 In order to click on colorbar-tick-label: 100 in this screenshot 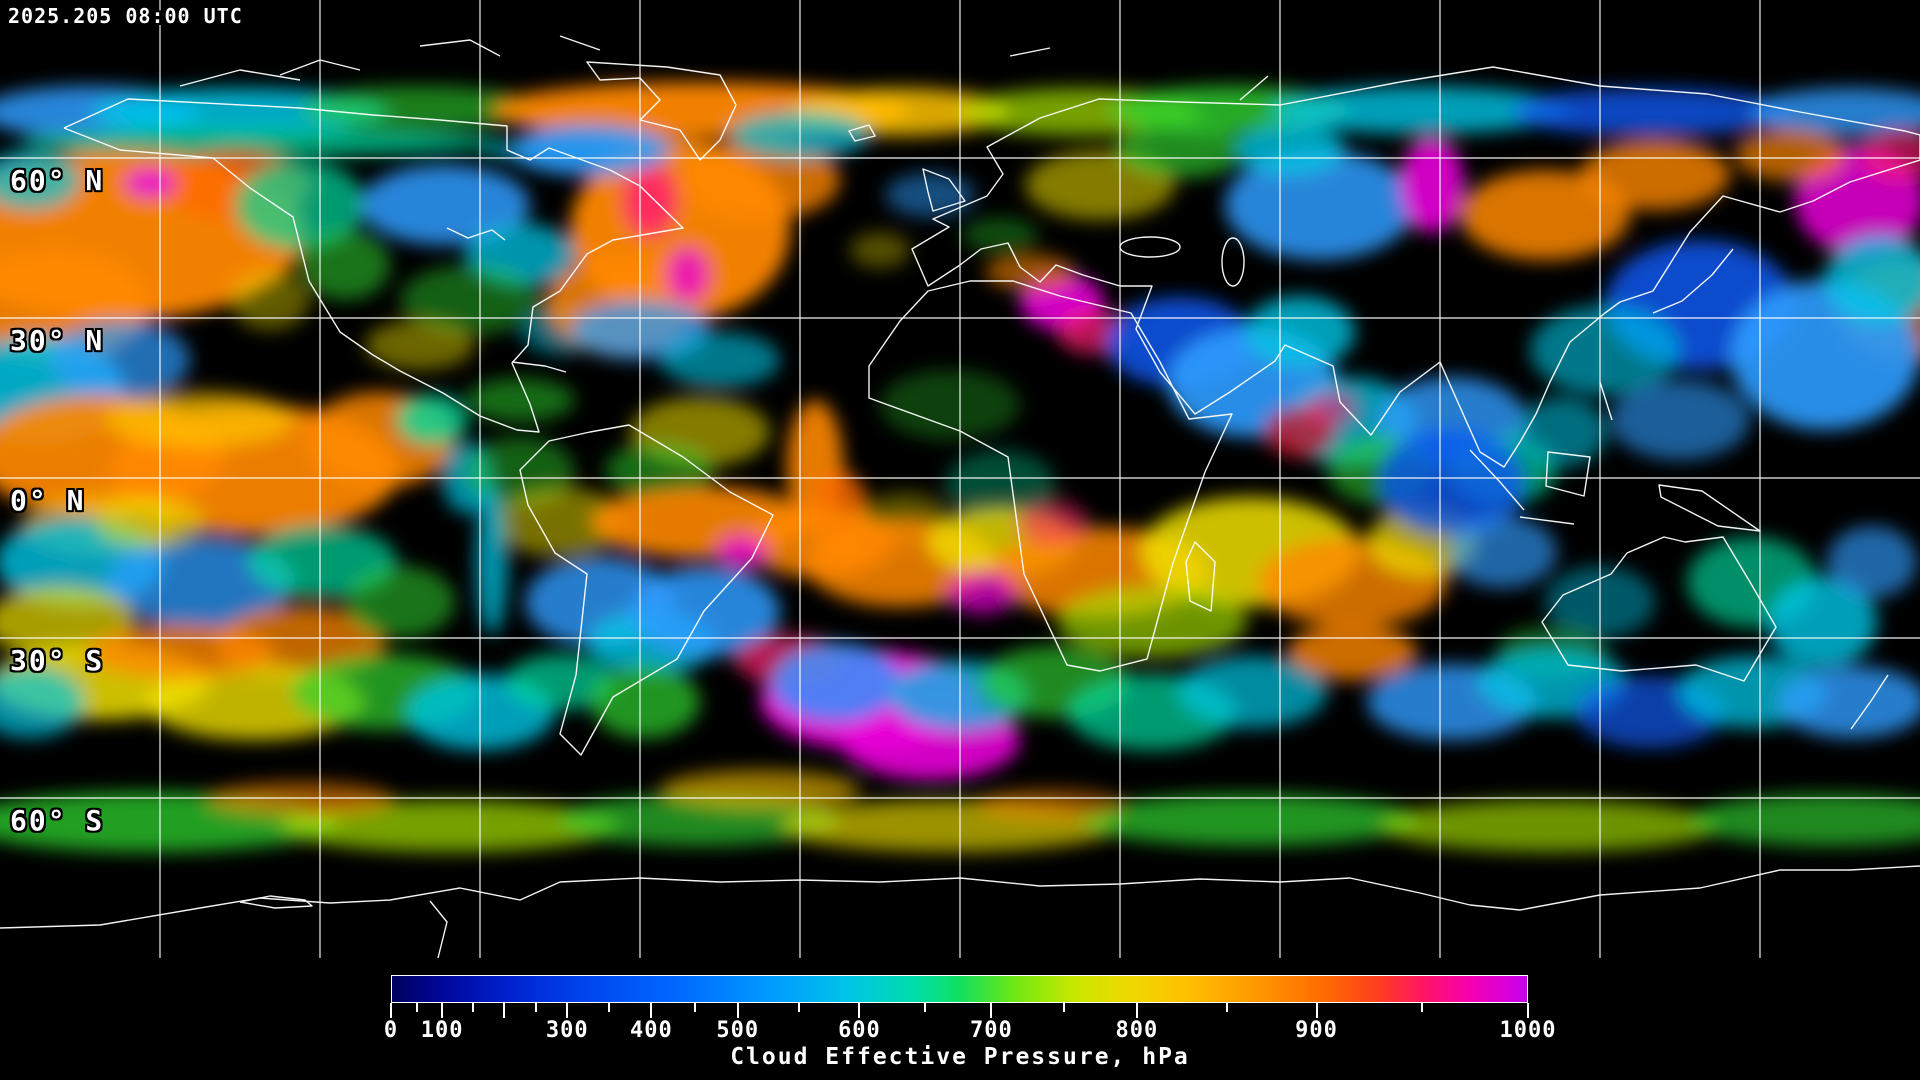, I will do `click(442, 1030)`.